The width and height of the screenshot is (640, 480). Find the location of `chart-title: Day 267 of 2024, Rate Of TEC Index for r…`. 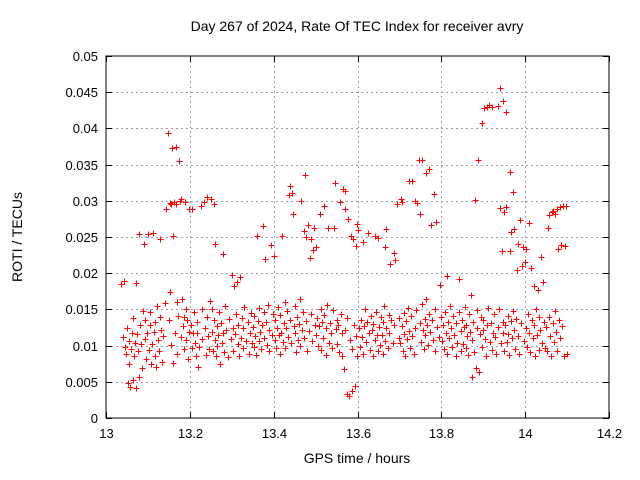

chart-title: Day 267 of 2024, Rate Of TEC Index for r… is located at coordinates (357, 26).